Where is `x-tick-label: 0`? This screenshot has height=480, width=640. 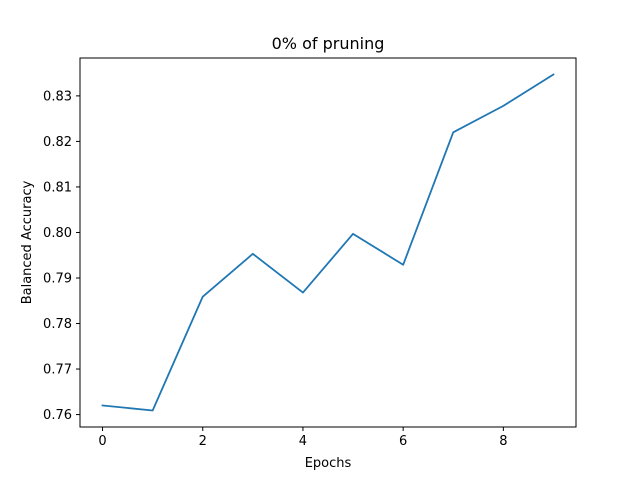 x-tick-label: 0 is located at coordinates (102, 441).